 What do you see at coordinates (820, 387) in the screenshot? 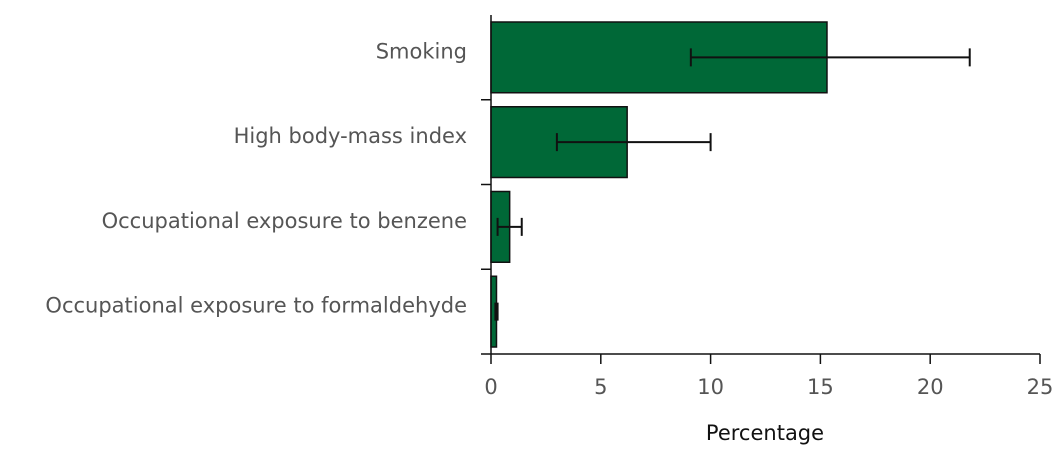
I see `x-tick-label: 15` at bounding box center [820, 387].